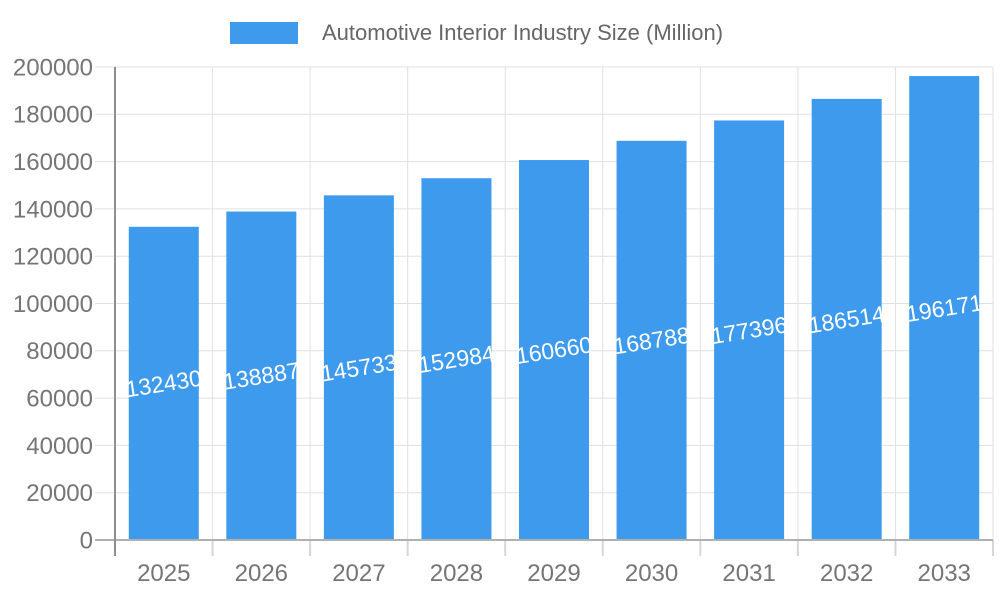 The image size is (1000, 600). What do you see at coordinates (53, 67) in the screenshot?
I see `y-tick-label: 200000` at bounding box center [53, 67].